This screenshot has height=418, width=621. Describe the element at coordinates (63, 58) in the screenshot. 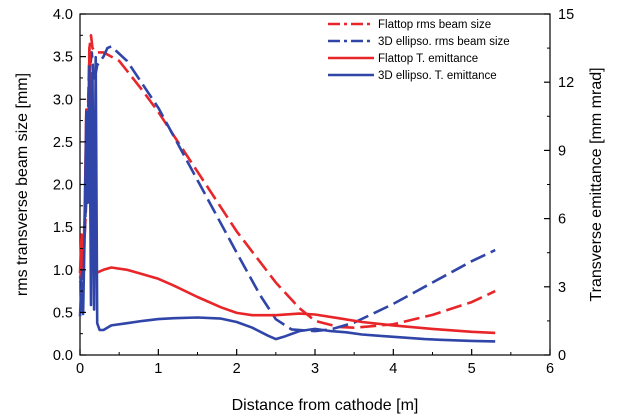

I see `y-left-tick-label: 3.5` at that location.